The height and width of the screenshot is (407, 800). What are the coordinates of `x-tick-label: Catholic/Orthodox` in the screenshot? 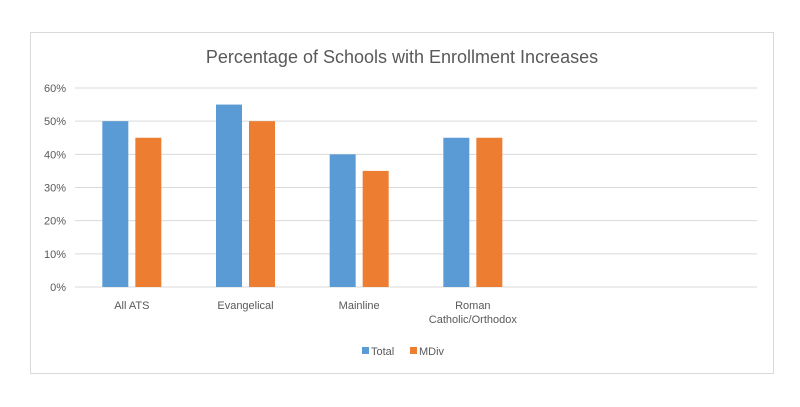 It's located at (473, 320).